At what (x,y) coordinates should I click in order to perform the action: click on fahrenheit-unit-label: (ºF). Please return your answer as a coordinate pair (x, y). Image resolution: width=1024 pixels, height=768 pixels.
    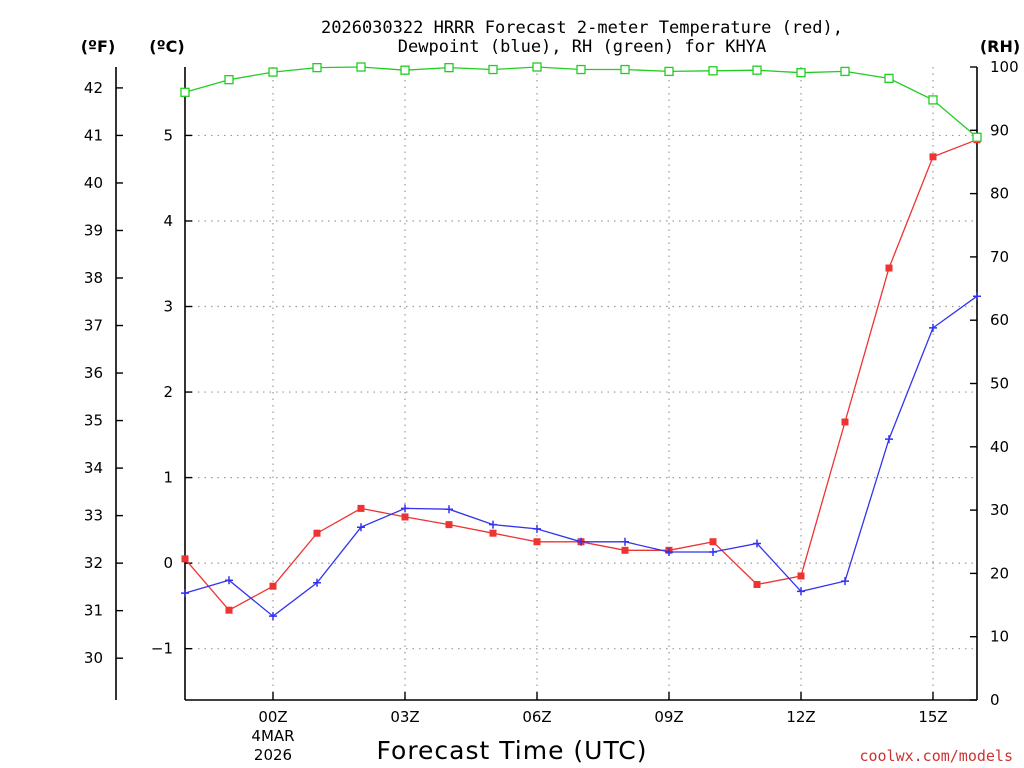
    Looking at the image, I should click on (98, 46).